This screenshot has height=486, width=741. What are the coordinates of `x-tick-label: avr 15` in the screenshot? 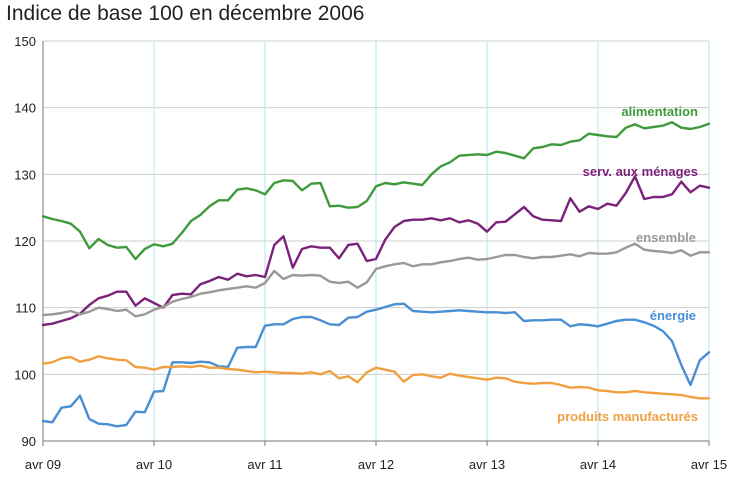 It's located at (709, 464).